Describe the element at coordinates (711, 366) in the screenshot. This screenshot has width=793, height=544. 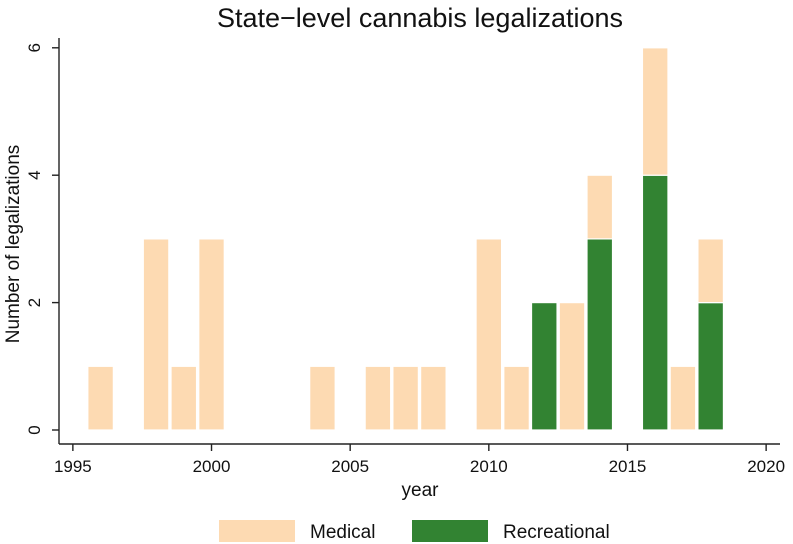
I see `bar-recreational-2018` at that location.